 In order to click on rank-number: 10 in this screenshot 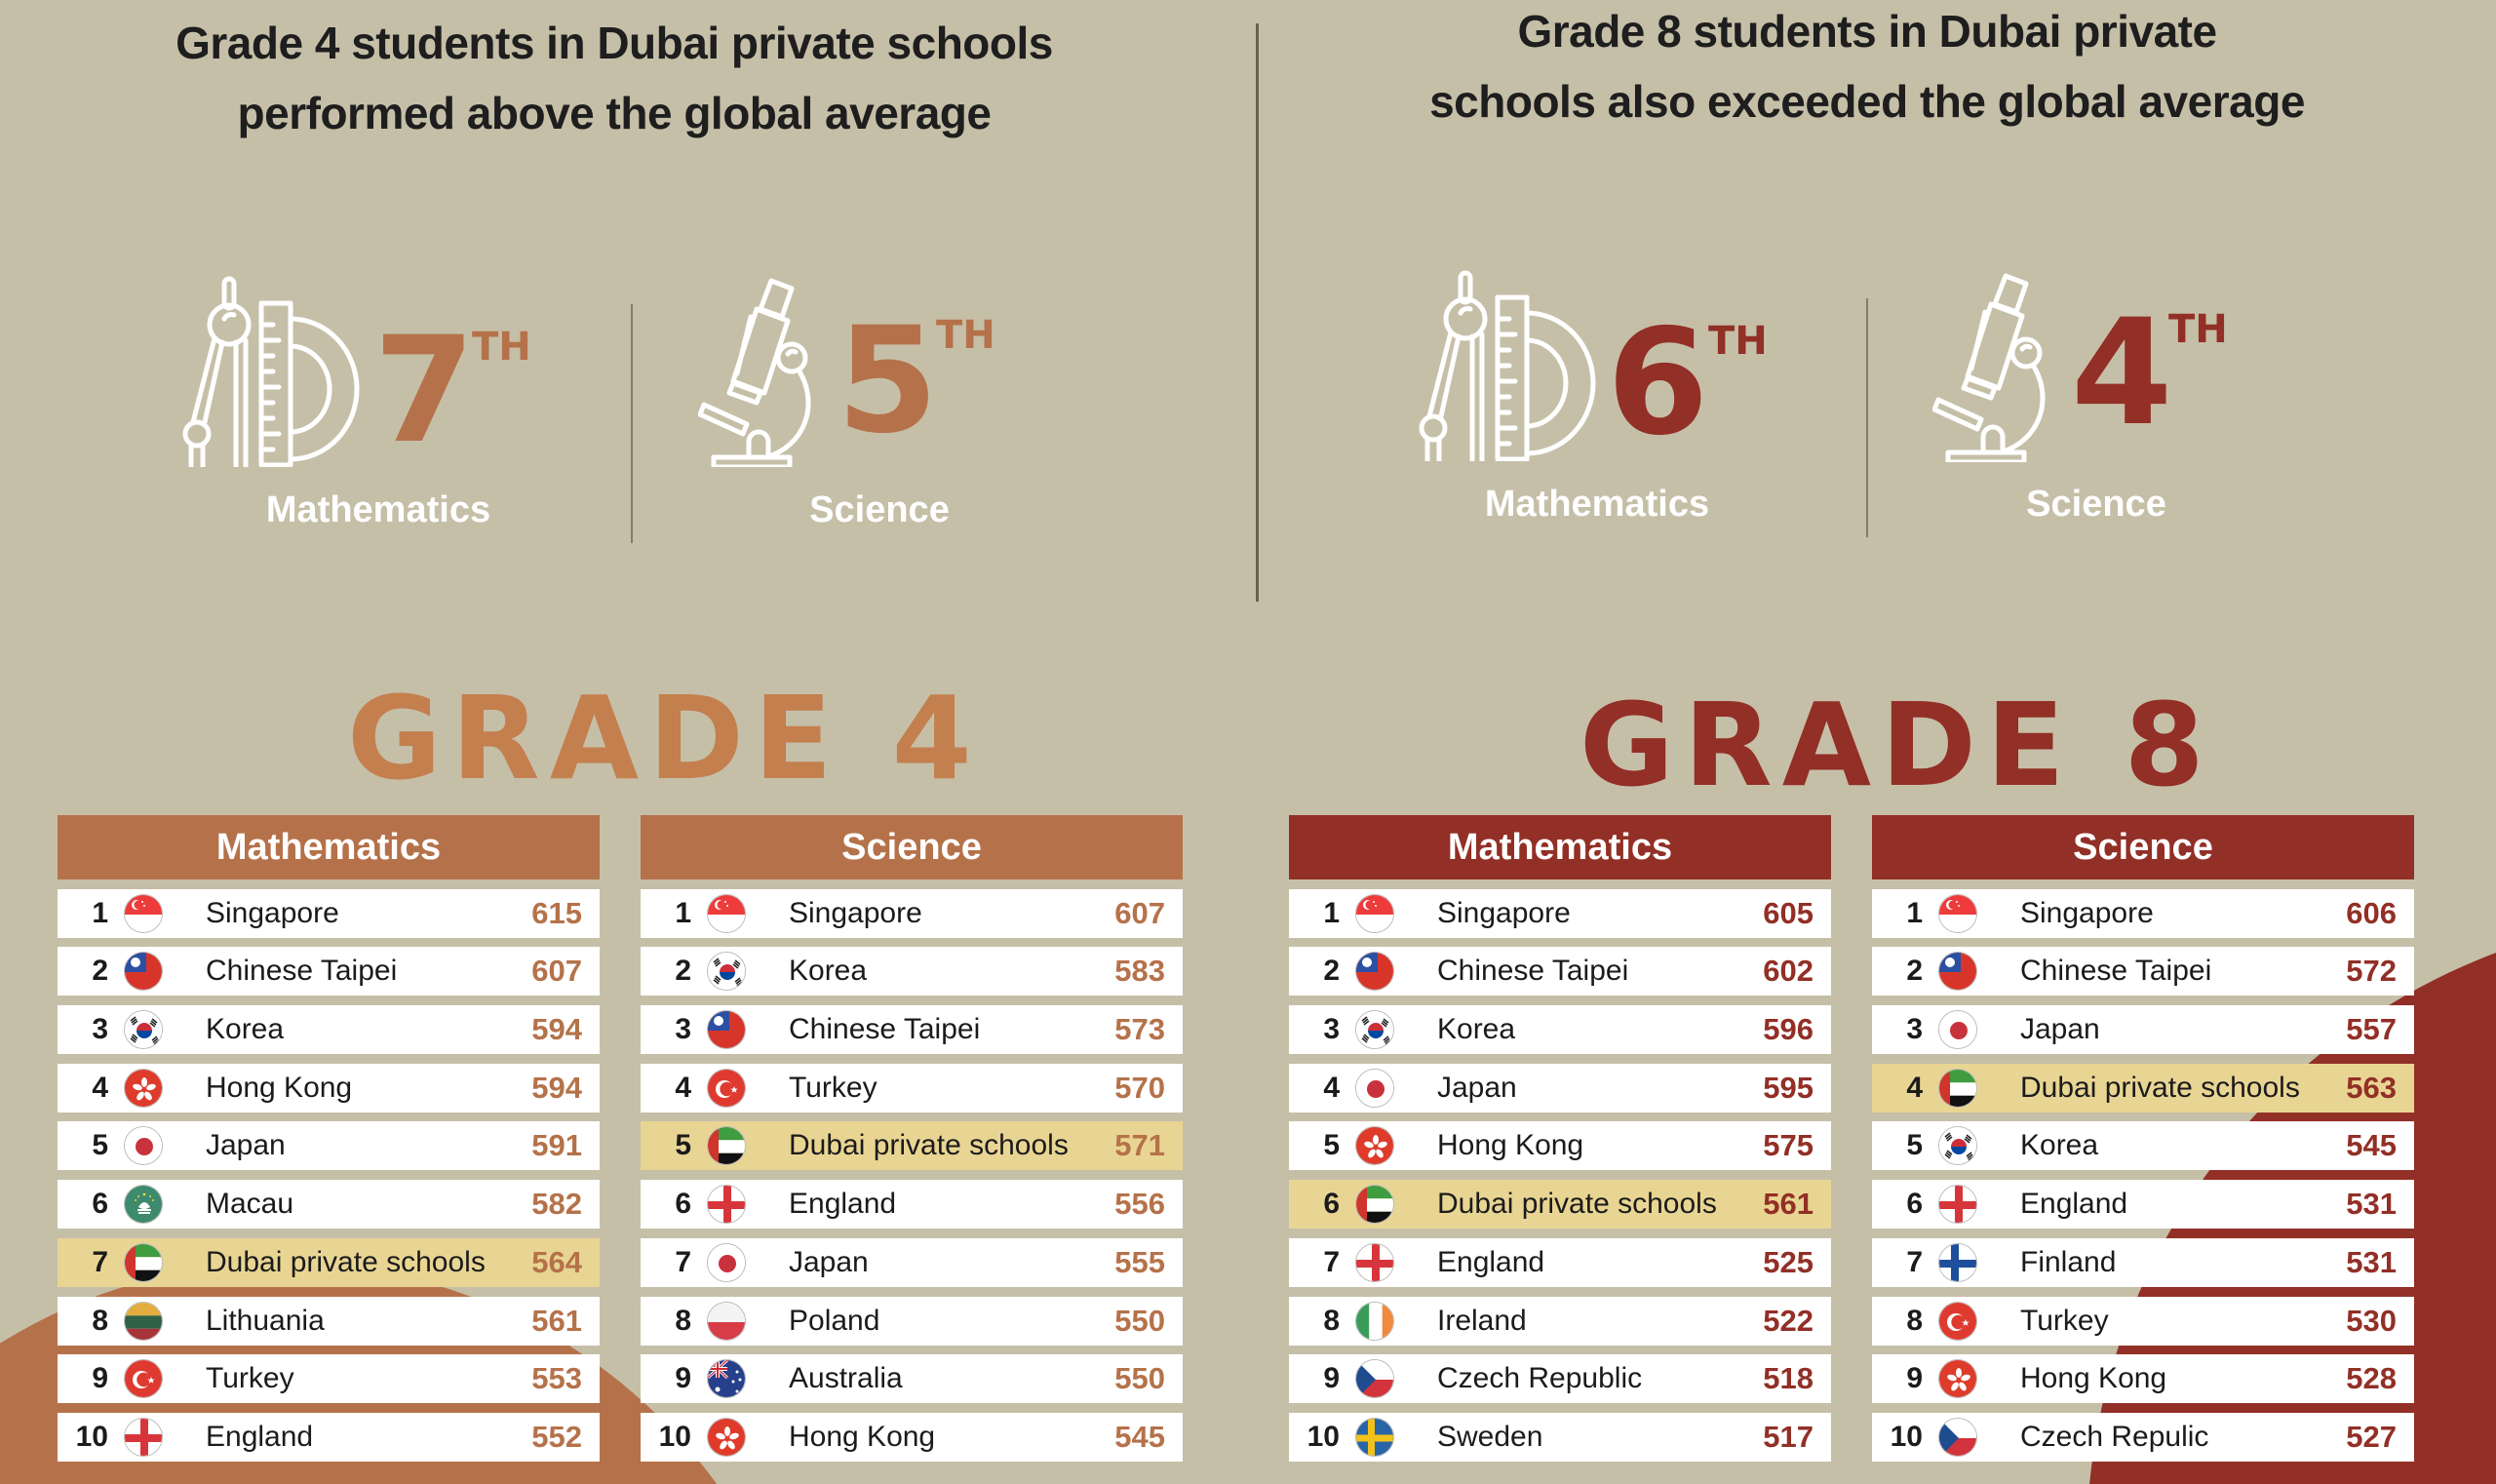, I will do `click(674, 1436)`.